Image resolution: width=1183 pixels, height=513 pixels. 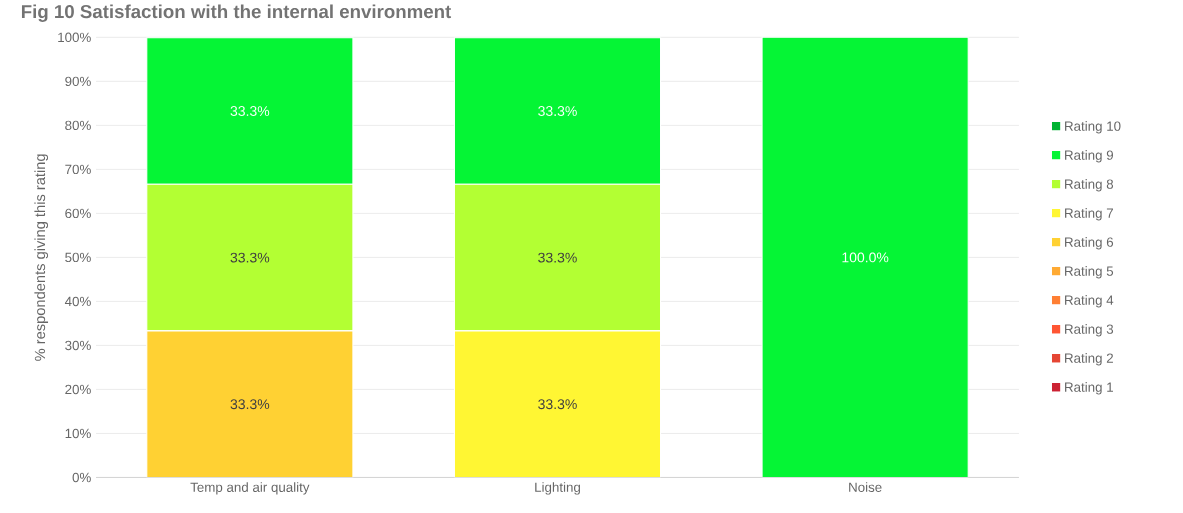 What do you see at coordinates (78, 433) in the screenshot?
I see `y-tick-label: 10%` at bounding box center [78, 433].